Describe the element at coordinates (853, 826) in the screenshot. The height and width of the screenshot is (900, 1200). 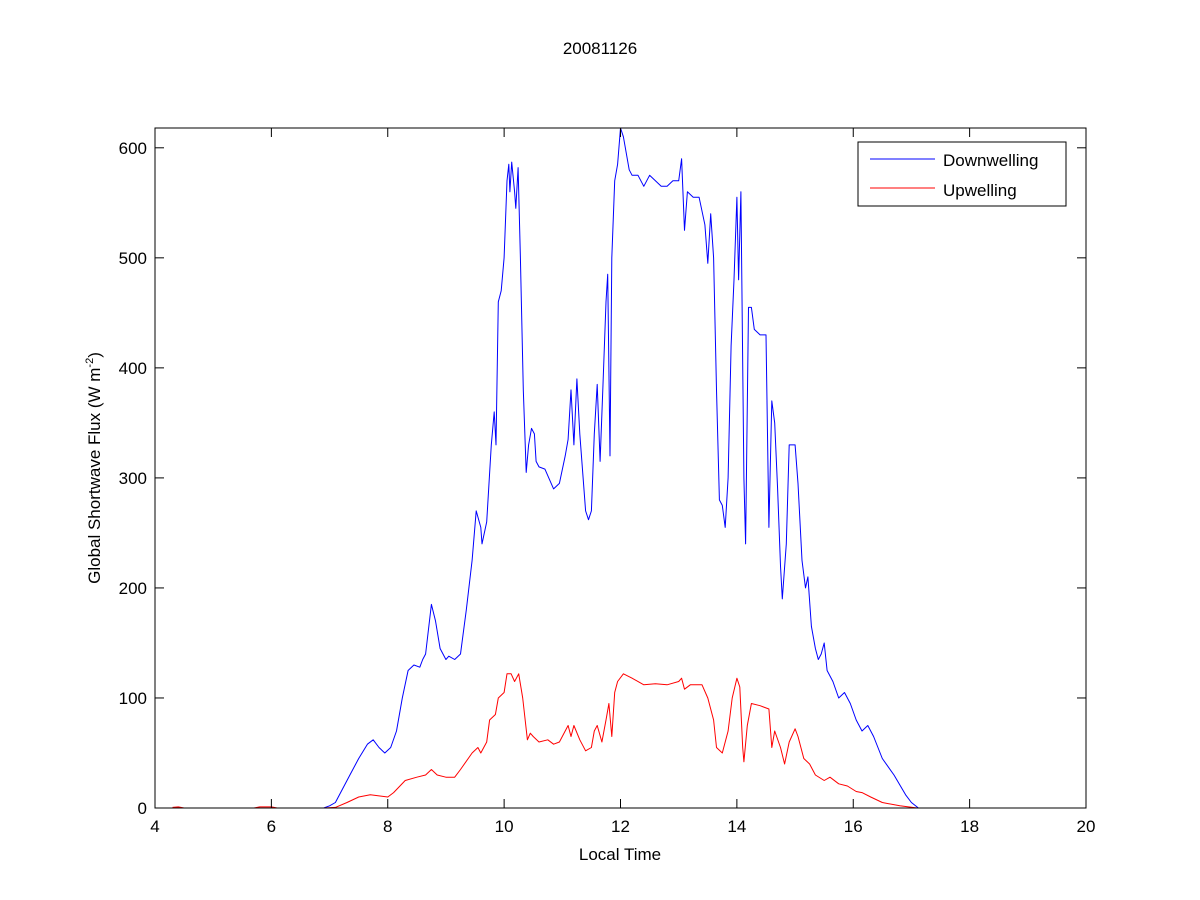
I see `x-tick-label: 16` at that location.